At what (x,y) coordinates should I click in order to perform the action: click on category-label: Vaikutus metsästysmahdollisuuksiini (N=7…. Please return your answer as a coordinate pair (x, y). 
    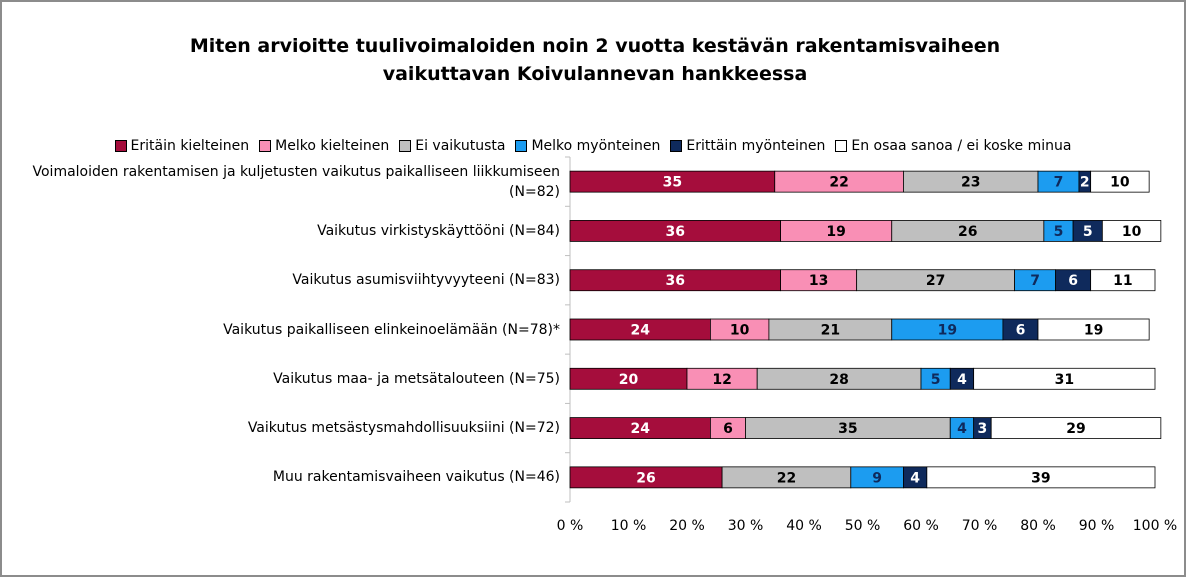
    Looking at the image, I should click on (403, 428).